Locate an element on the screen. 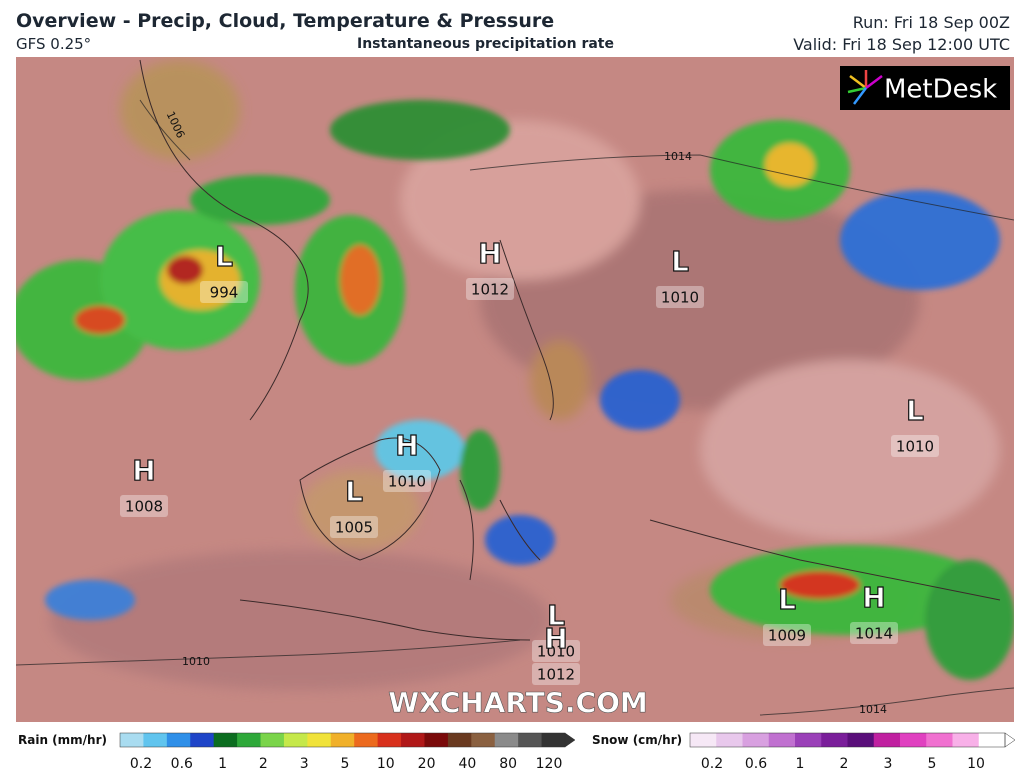 This screenshot has width=1024, height=784. center-value: 1014 is located at coordinates (874, 634).